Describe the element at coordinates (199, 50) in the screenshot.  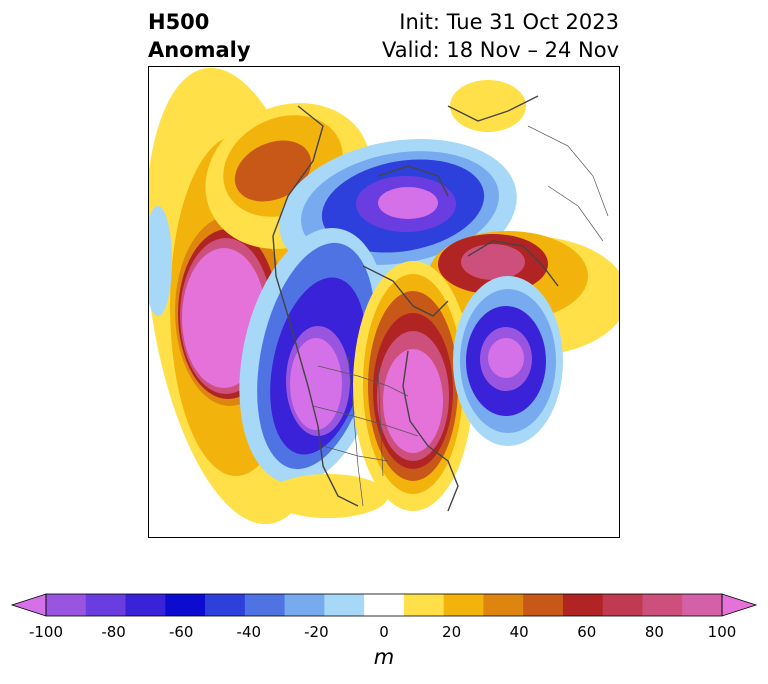
I see `title-field: Anomaly` at that location.